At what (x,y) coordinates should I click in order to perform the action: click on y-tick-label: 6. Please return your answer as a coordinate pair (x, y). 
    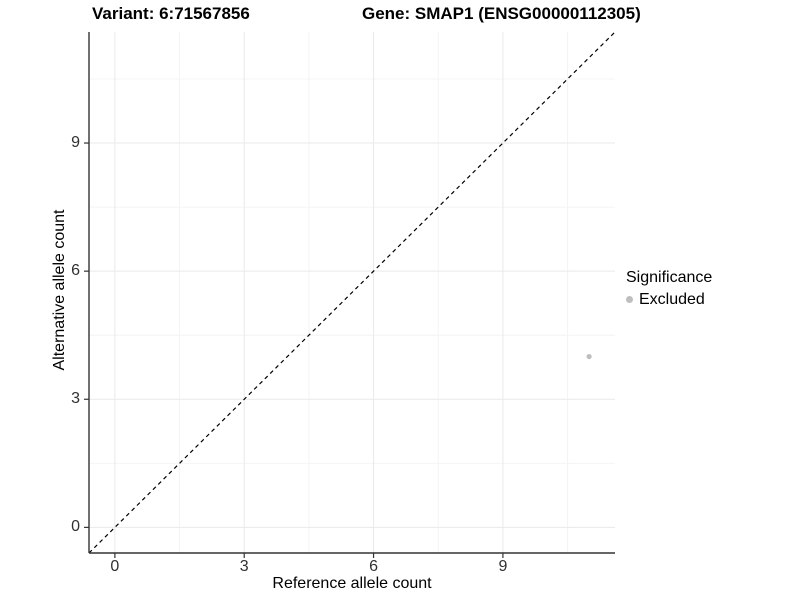
    Looking at the image, I should click on (75, 271).